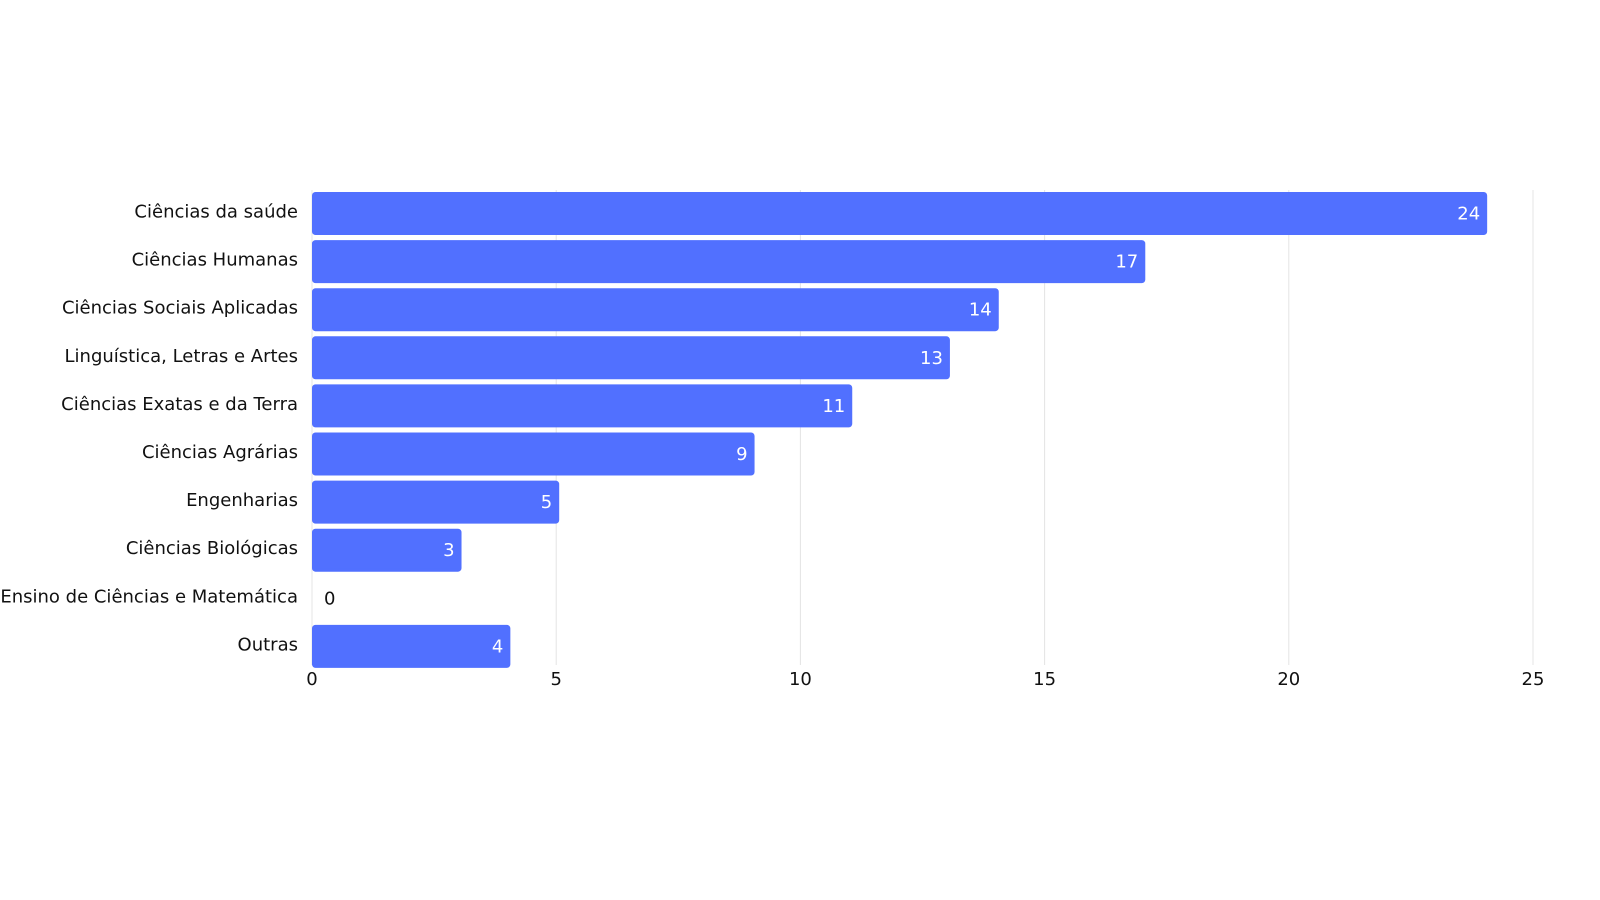 The image size is (1600, 900). I want to click on value-label: 9, so click(741, 454).